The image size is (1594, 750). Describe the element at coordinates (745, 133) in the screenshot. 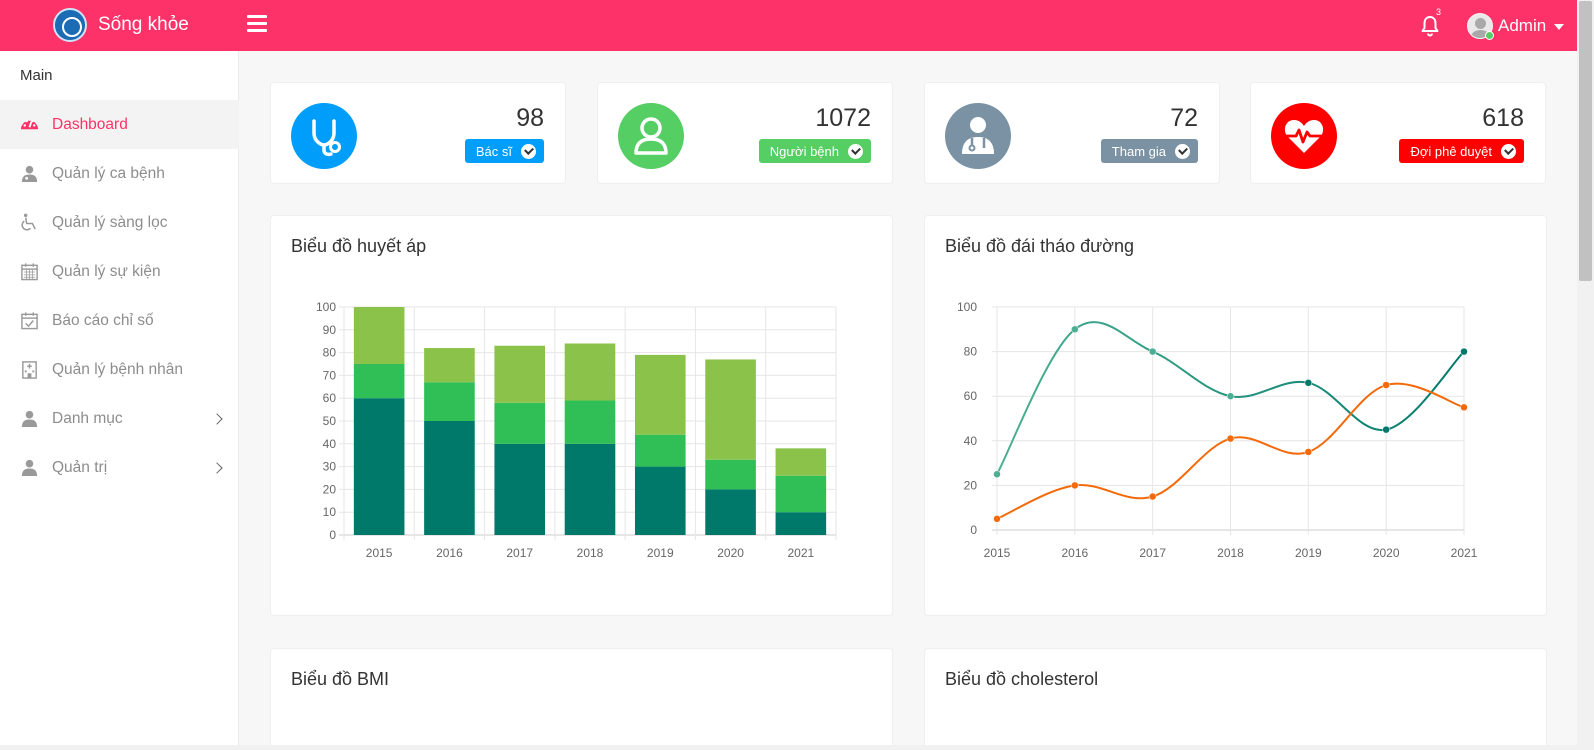

I see `stat-card-patients: 1072 Người bệnh` at that location.